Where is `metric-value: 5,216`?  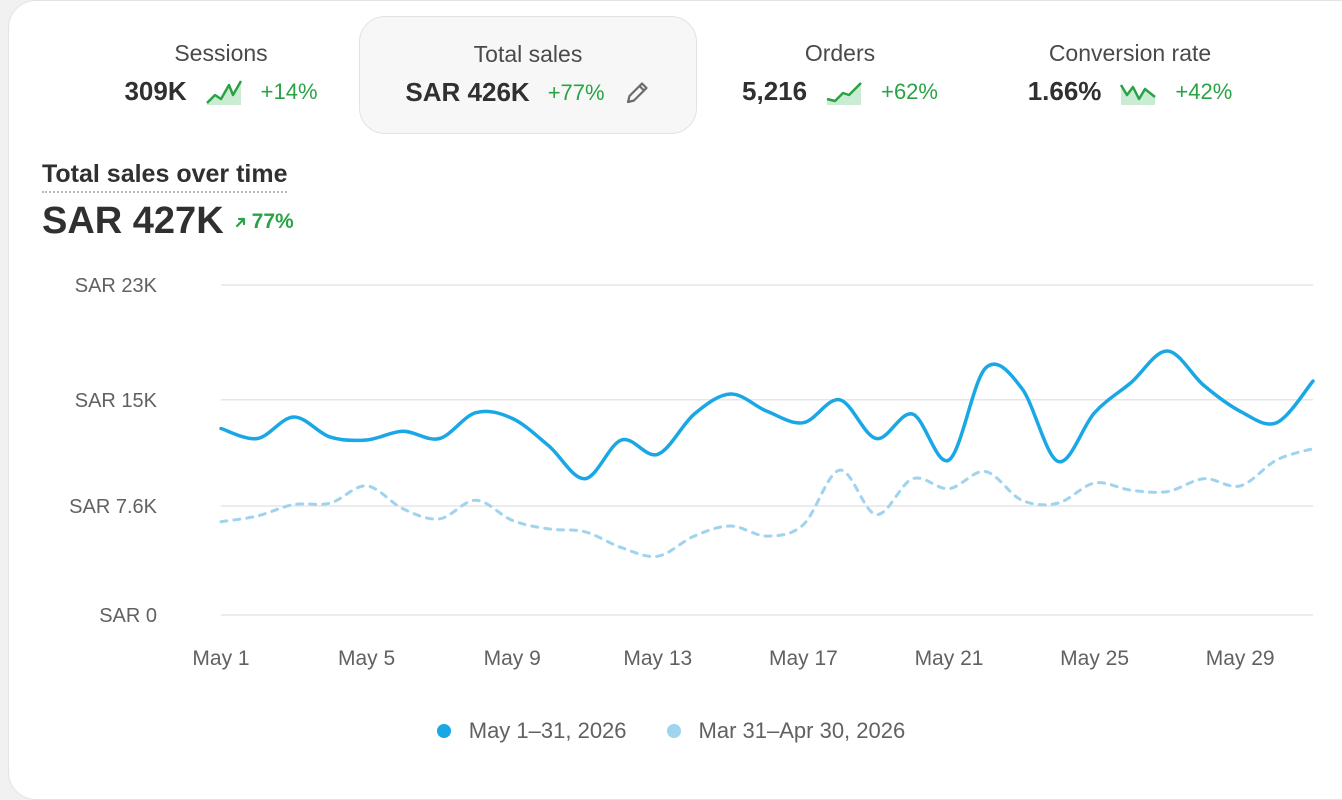
metric-value: 5,216 is located at coordinates (775, 91).